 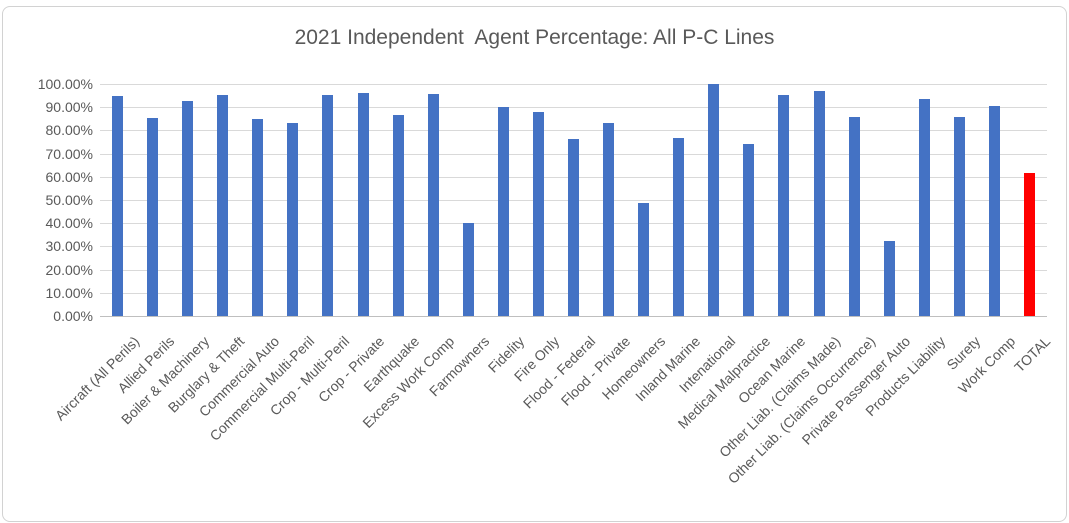 What do you see at coordinates (363, 204) in the screenshot?
I see `bar-crop-private` at bounding box center [363, 204].